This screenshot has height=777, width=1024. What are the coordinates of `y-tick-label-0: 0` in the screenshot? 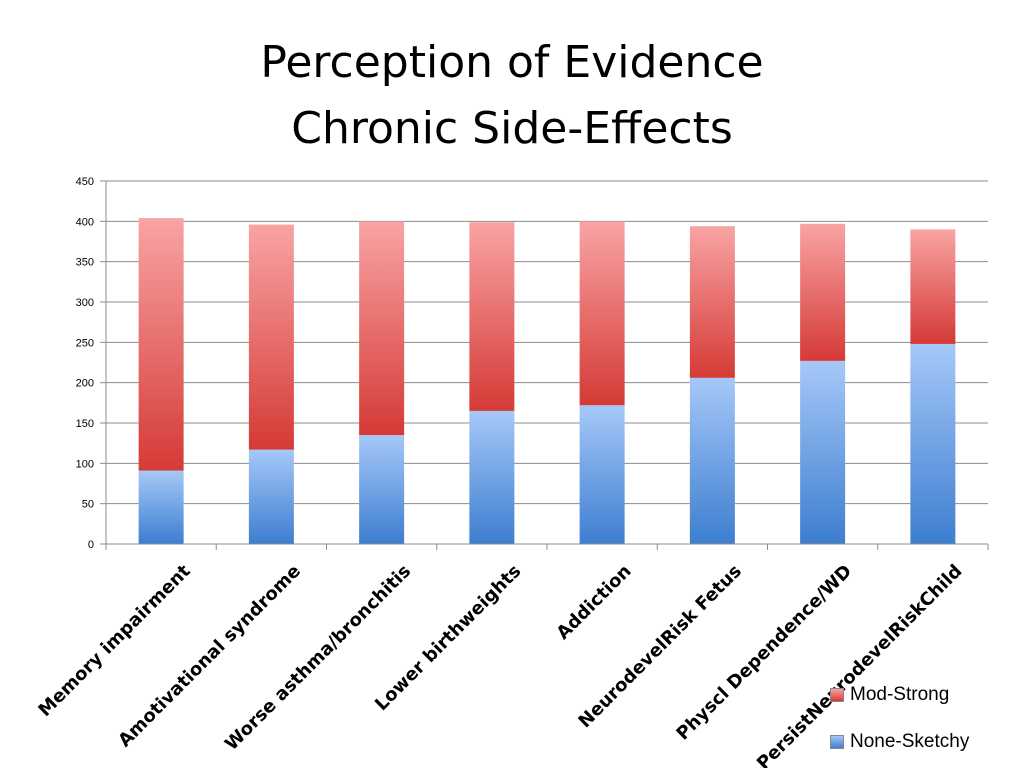 It's located at (91, 545).